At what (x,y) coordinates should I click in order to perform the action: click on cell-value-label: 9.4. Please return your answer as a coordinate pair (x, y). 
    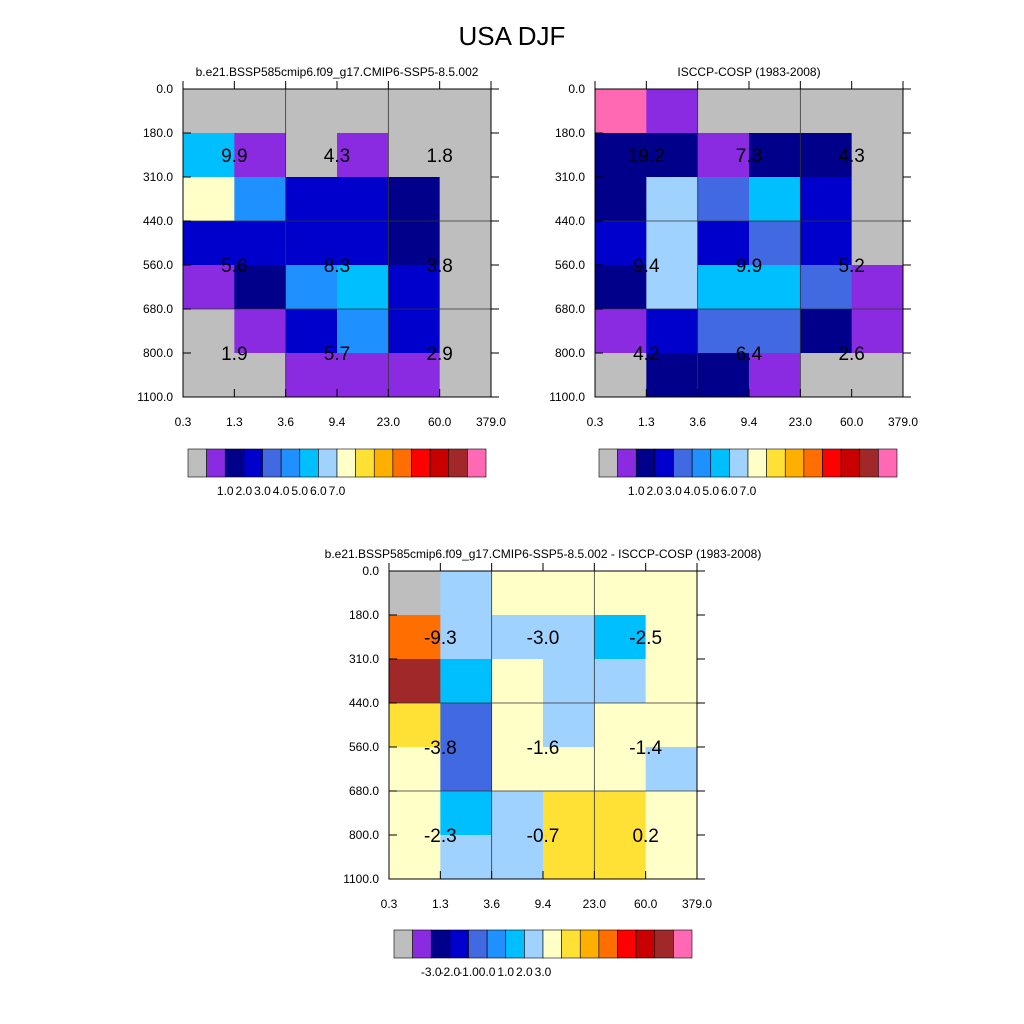
    Looking at the image, I should click on (646, 266).